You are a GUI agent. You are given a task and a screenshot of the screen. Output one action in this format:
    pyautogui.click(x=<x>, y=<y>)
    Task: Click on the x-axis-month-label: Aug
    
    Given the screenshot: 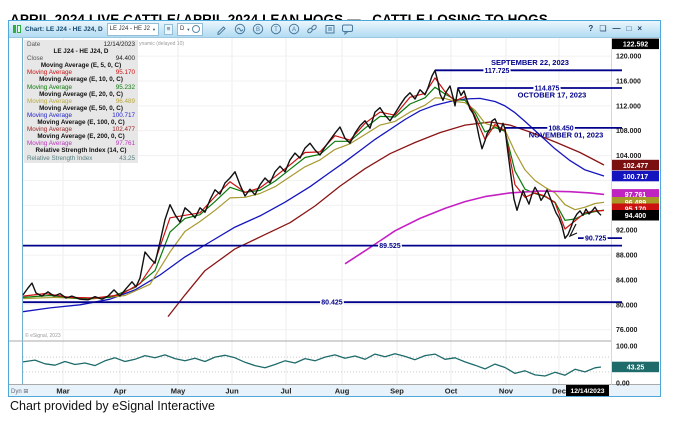 What is the action you would take?
    pyautogui.click(x=342, y=391)
    